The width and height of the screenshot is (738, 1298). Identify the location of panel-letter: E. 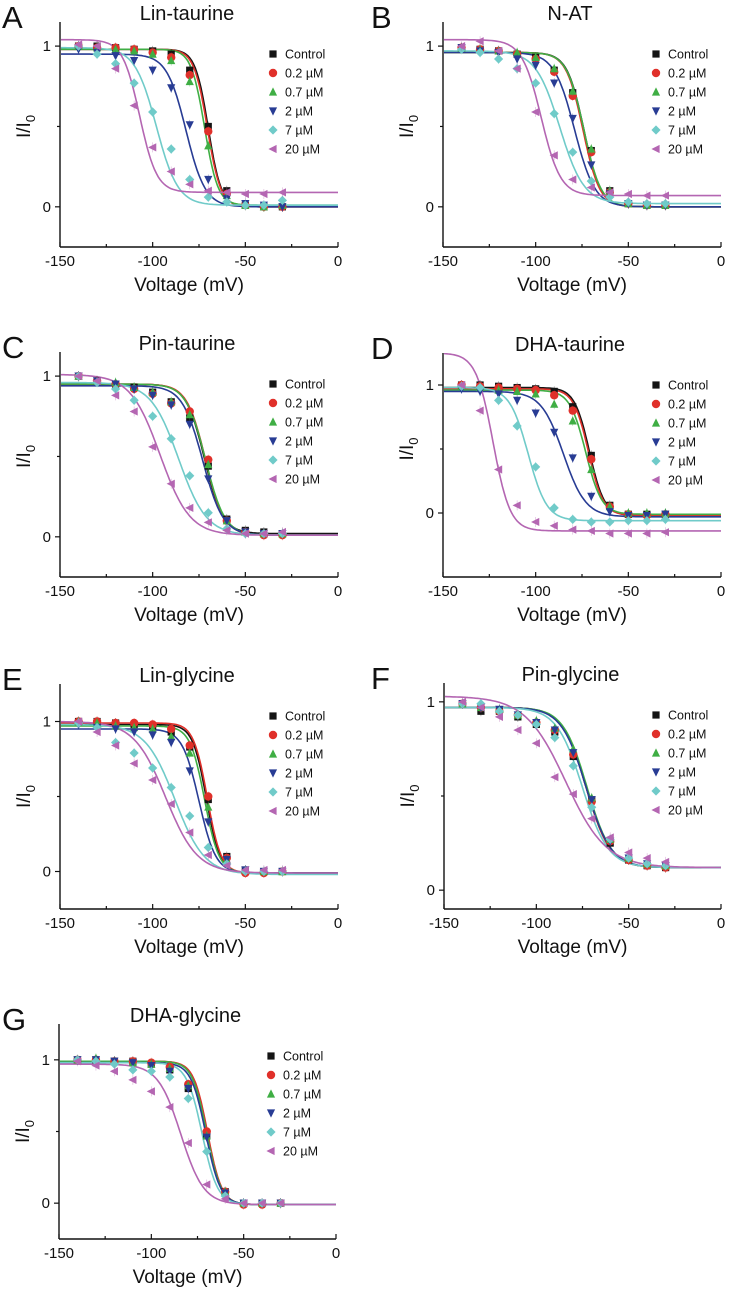
(12, 679).